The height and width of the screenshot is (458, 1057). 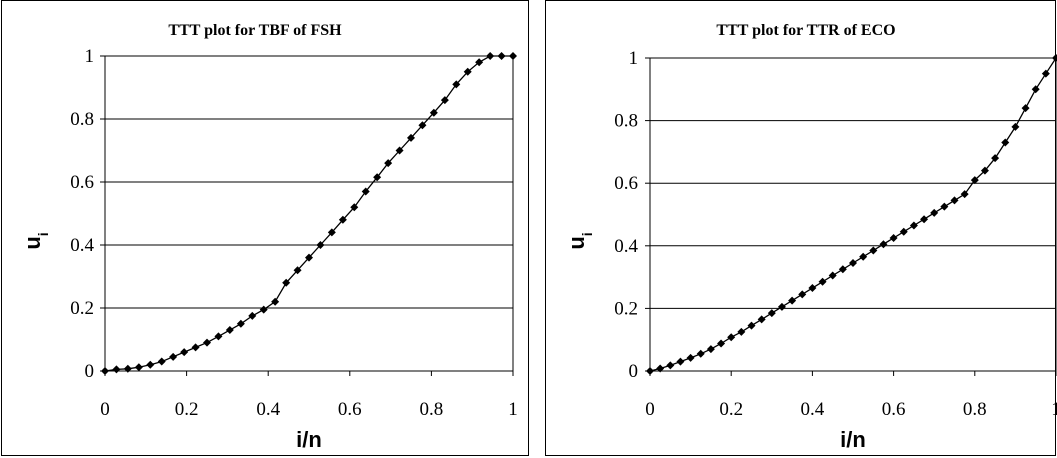 I want to click on eco-x-tick-label: 0.4, so click(x=813, y=409).